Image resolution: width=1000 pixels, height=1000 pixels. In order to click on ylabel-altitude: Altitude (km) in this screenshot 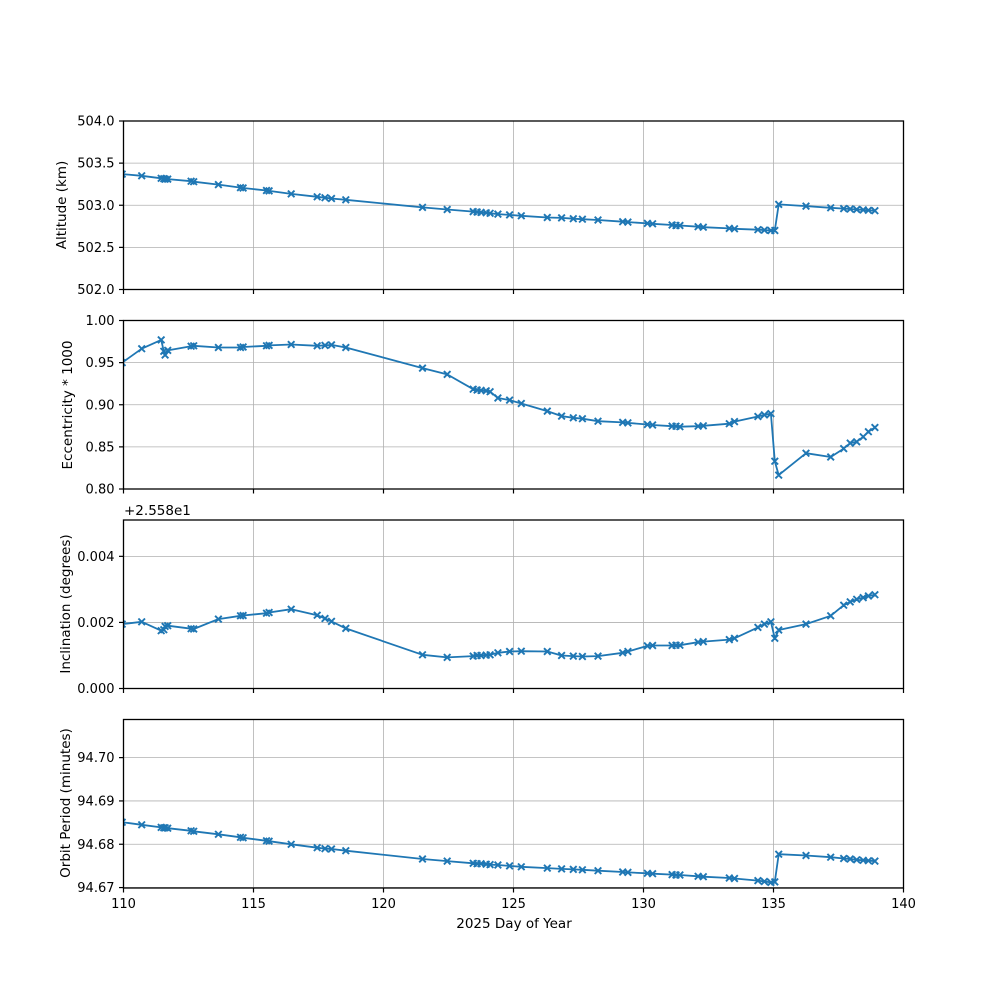, I will do `click(62, 205)`.